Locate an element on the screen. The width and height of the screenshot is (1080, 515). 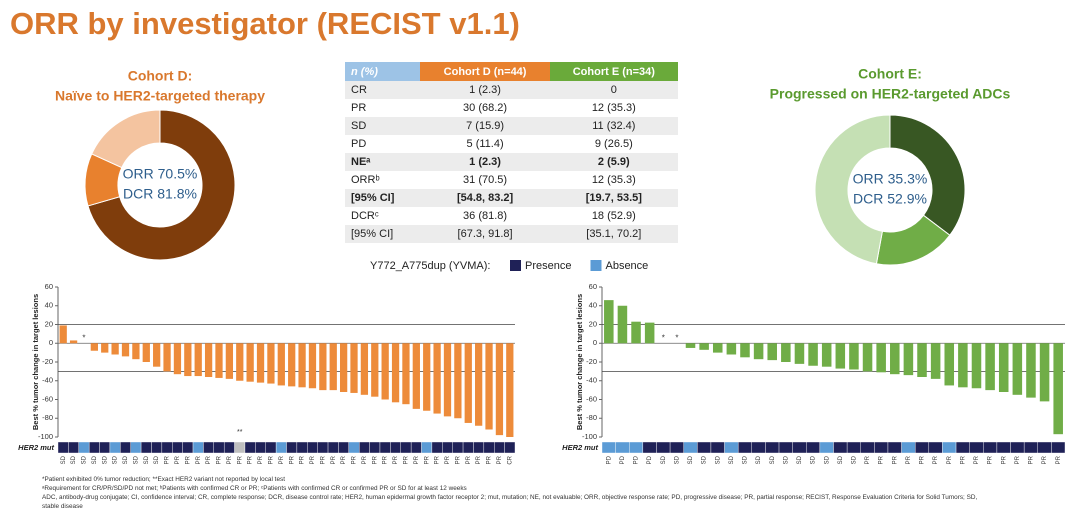
donut-segment is located at coordinates (852, 189).